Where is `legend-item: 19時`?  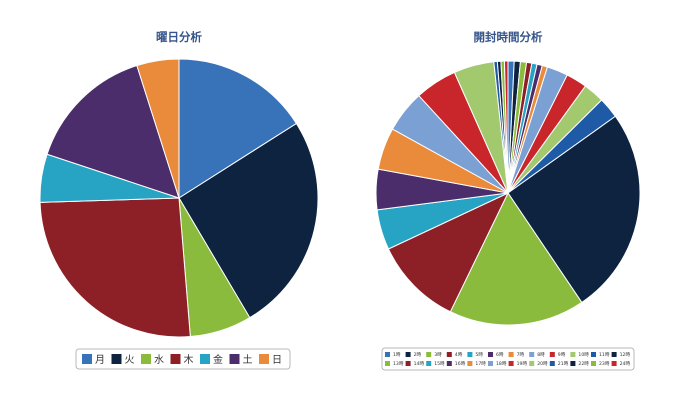
legend-item: 19時 is located at coordinates (518, 364).